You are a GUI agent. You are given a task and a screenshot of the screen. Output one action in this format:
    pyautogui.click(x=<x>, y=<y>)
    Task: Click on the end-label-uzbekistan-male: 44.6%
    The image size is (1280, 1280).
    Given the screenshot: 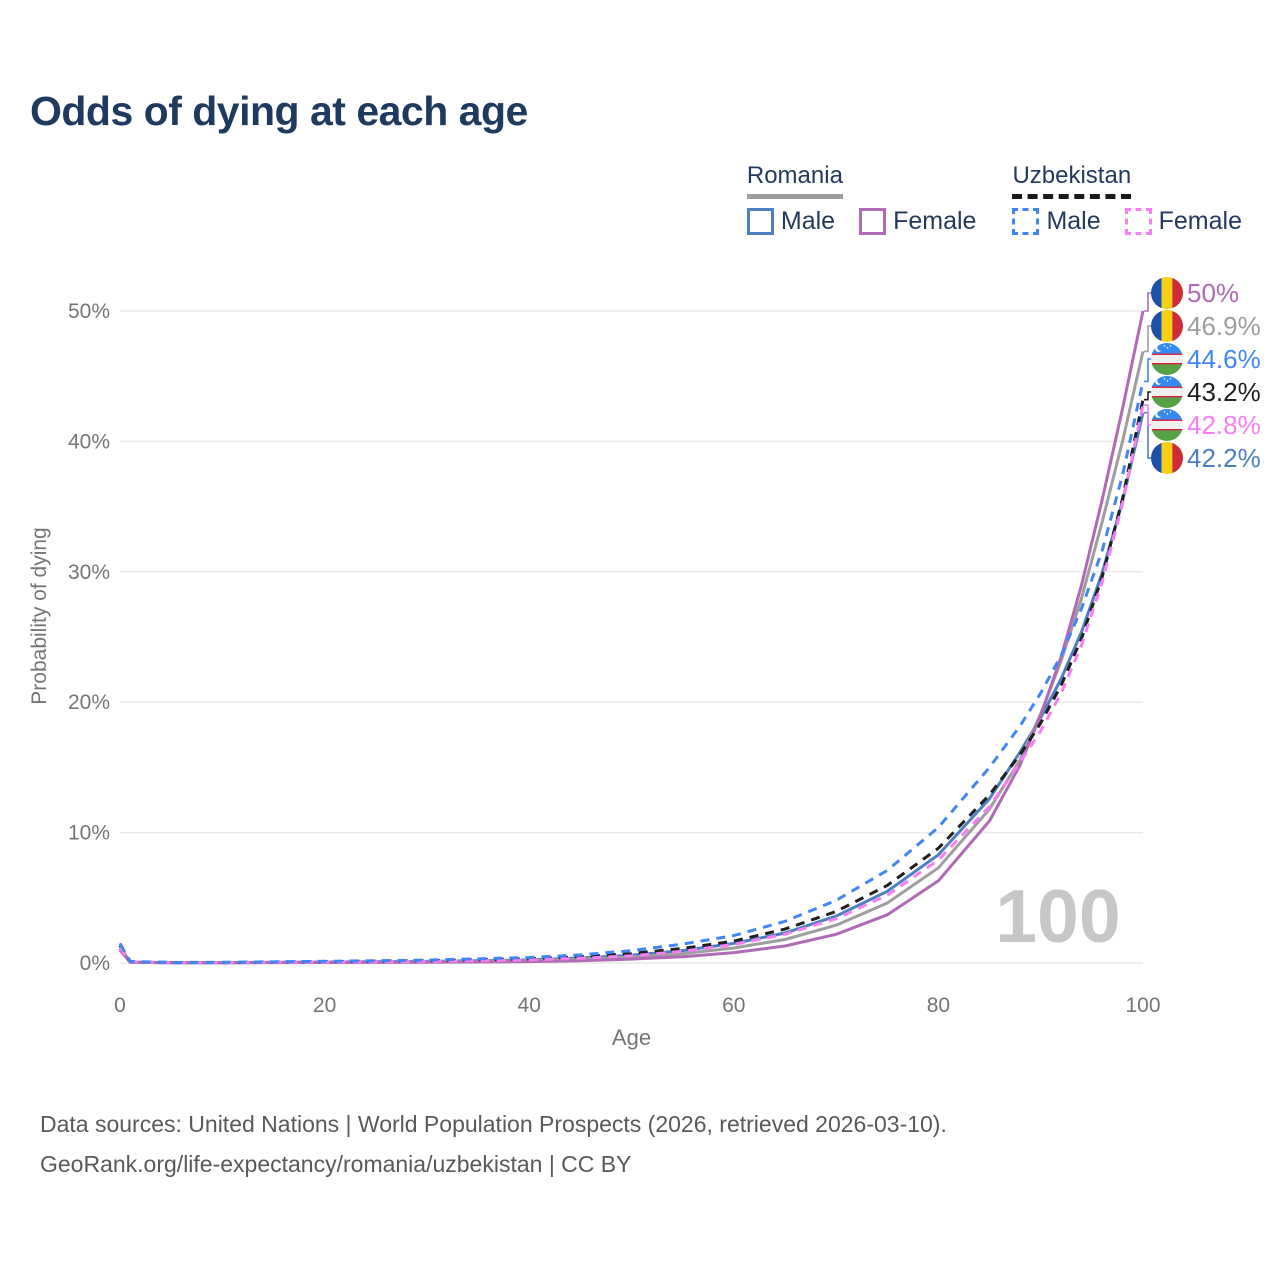 What is the action you would take?
    pyautogui.click(x=1224, y=359)
    